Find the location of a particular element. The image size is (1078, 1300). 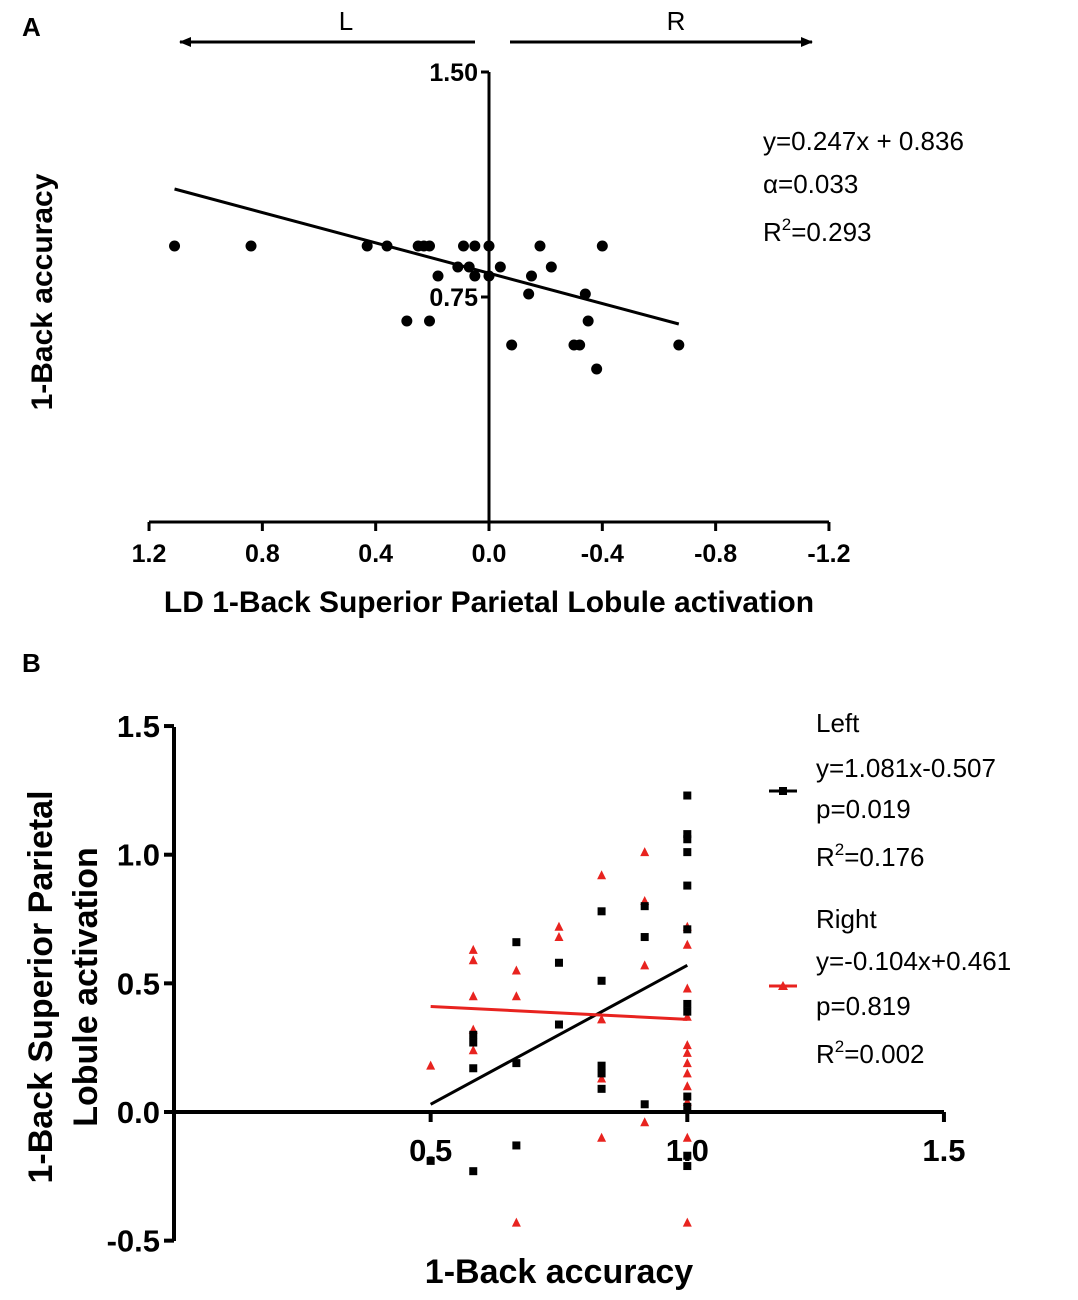

a-regression-line is located at coordinates (427, 256).